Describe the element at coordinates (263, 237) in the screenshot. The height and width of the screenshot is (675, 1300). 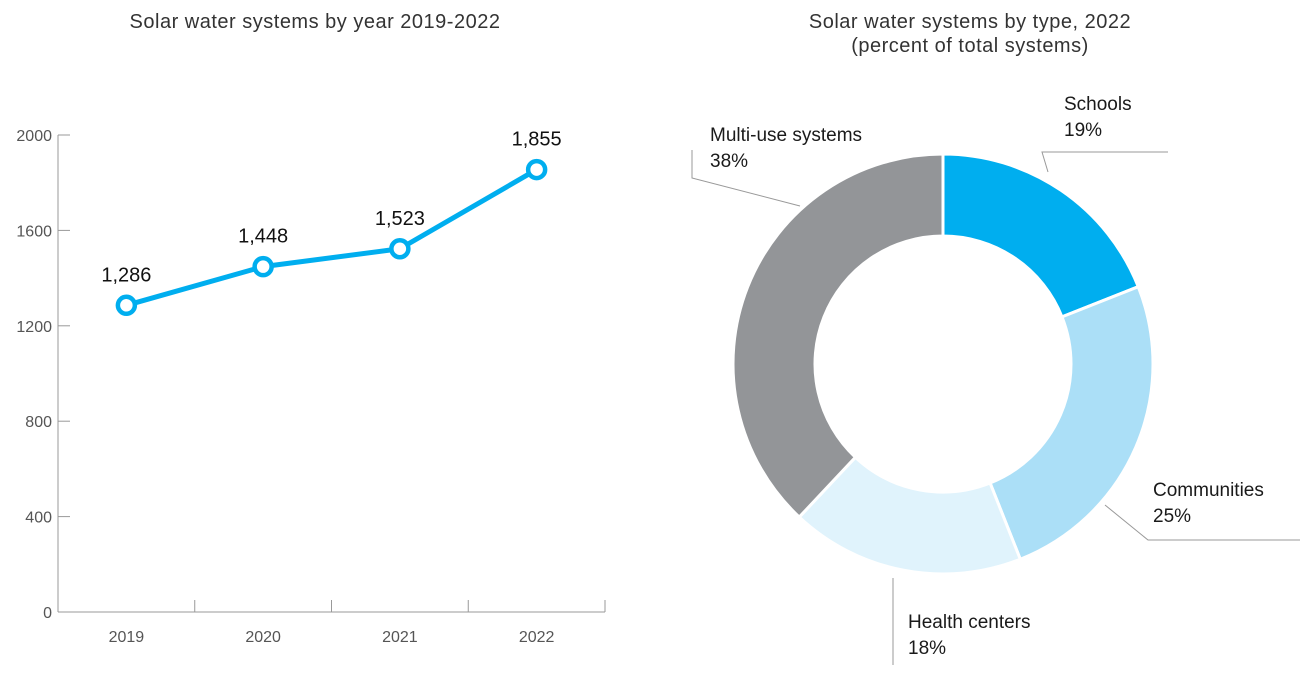
I see `data-label: 1,448` at that location.